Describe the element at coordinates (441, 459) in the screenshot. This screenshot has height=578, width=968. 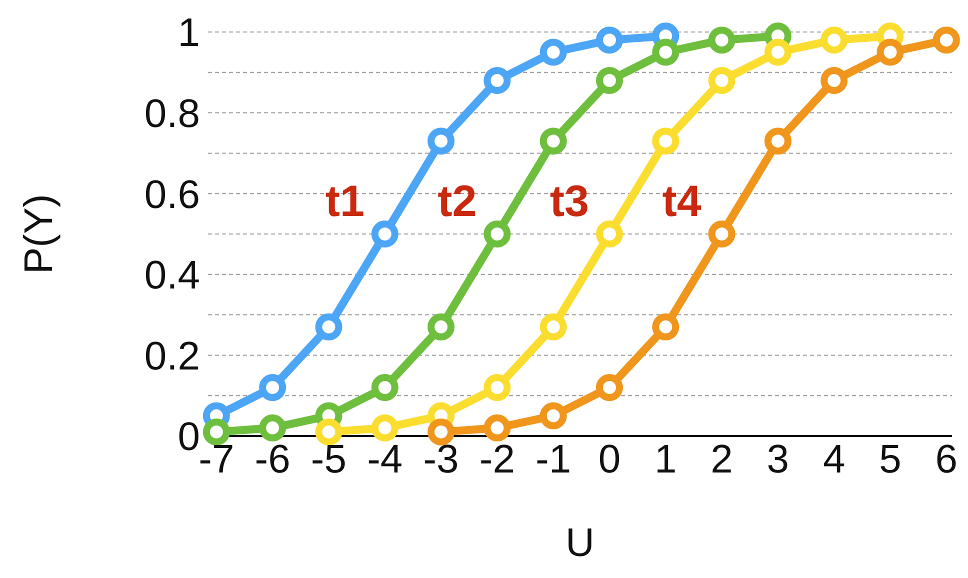
I see `x-tick-label: -3` at that location.